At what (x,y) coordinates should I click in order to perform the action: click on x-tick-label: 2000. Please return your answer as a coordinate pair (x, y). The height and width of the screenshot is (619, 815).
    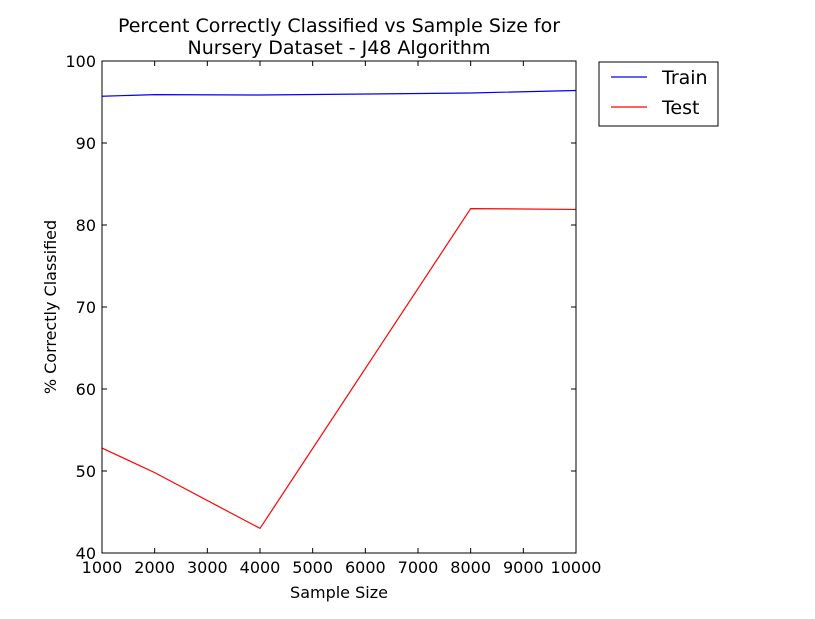
    Looking at the image, I should click on (154, 567).